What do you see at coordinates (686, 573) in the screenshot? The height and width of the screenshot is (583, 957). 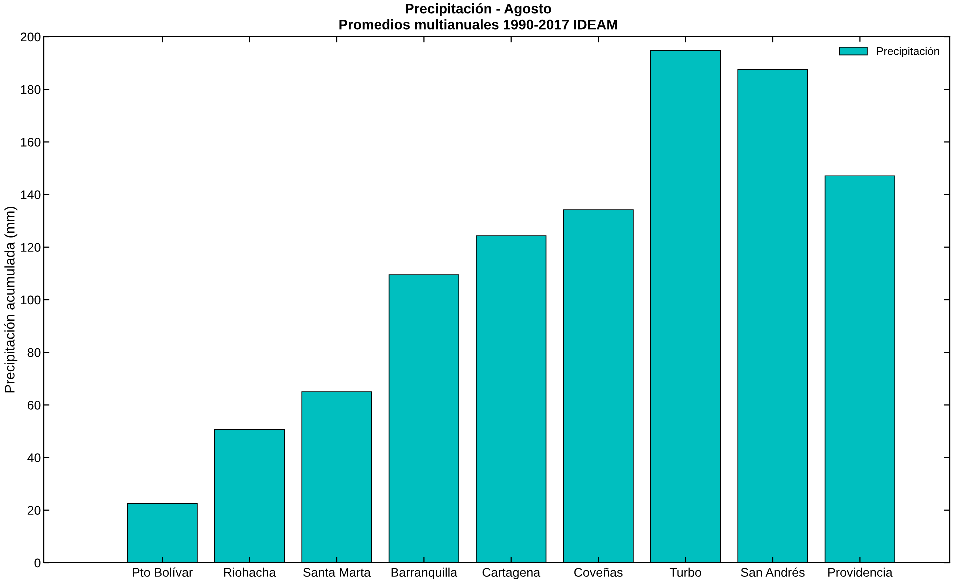 I see `x-tick-label: Turbo` at bounding box center [686, 573].